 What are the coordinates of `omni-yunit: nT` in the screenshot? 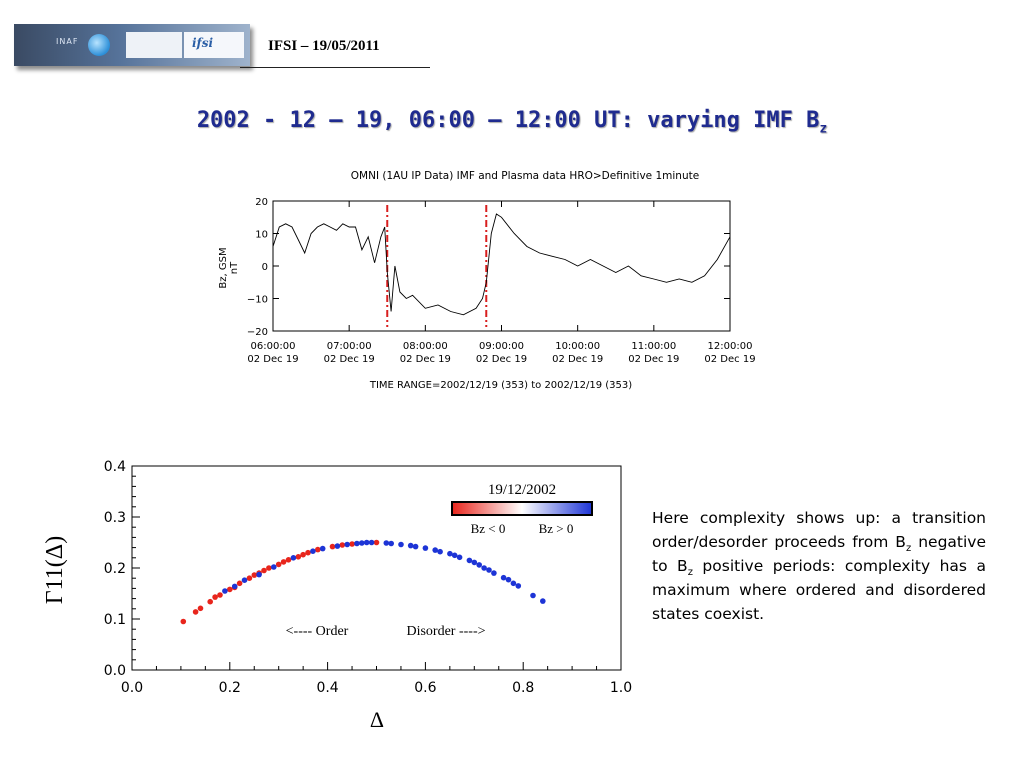 It's located at (234, 267).